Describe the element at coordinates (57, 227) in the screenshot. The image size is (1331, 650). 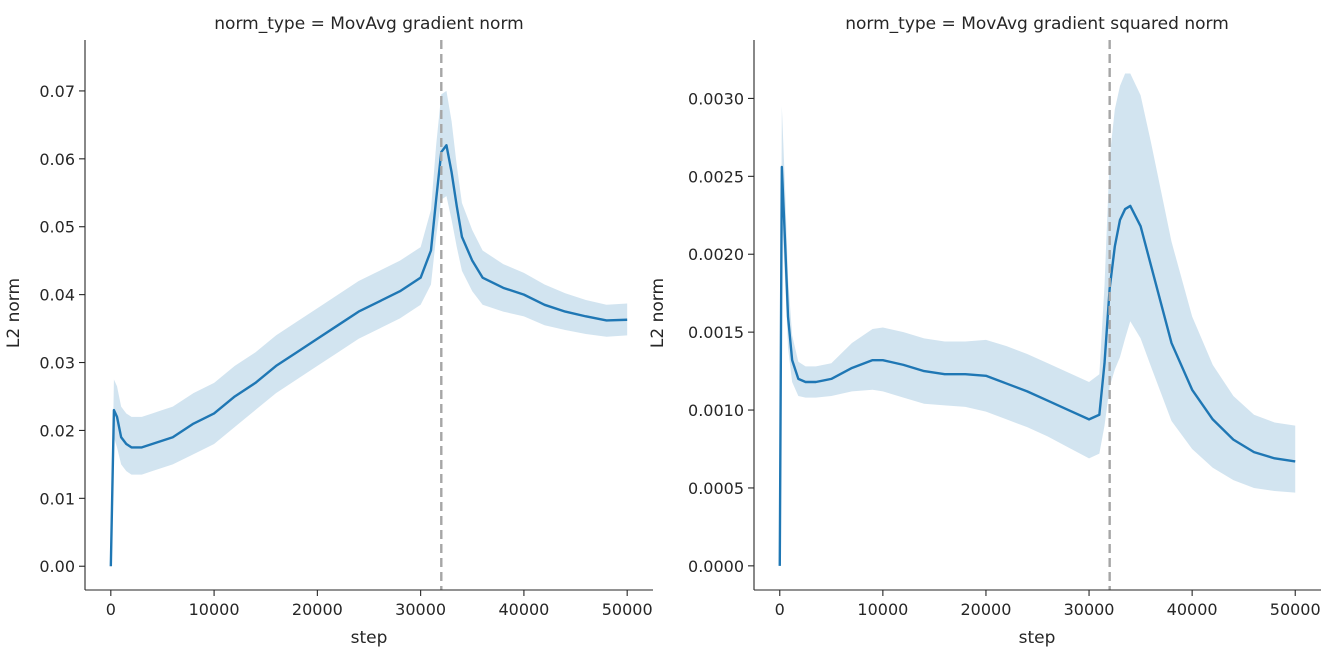
I see `y-tick-label: 0.05` at that location.